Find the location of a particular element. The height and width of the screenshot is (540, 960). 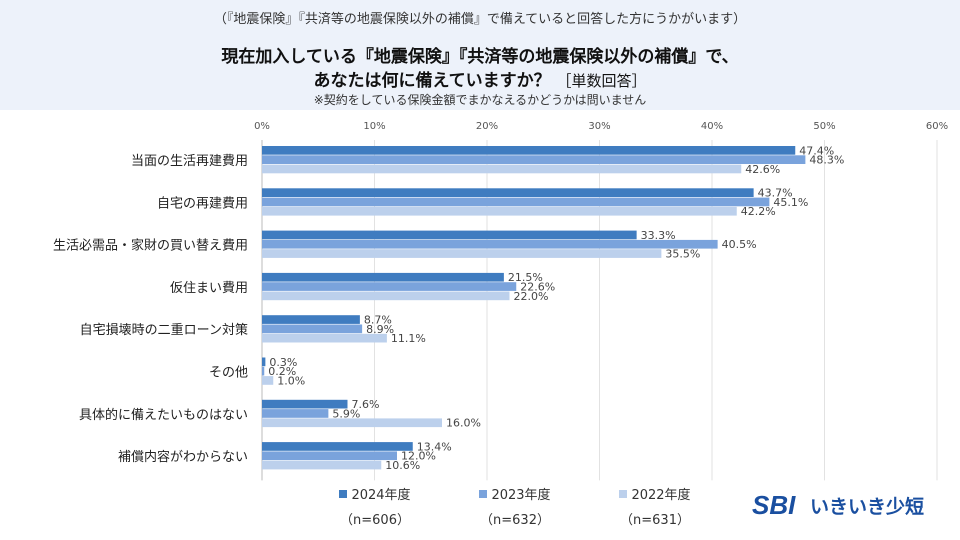

sbi-ikiiki-logo: SBI いきいき少短 is located at coordinates (838, 505).